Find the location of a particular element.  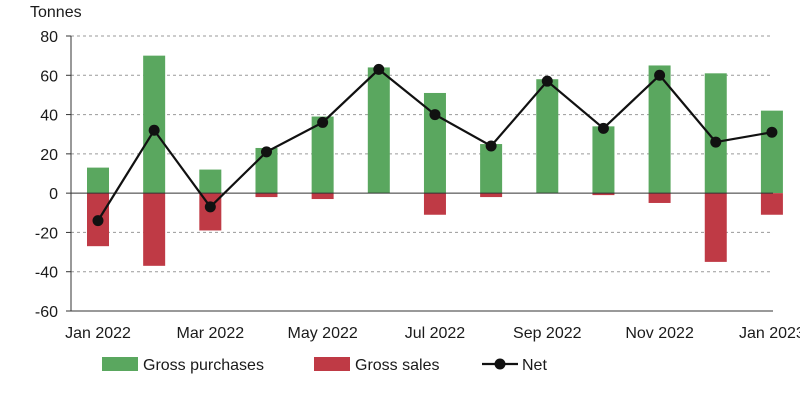

legend-swatch-gross-purchases is located at coordinates (120, 364).